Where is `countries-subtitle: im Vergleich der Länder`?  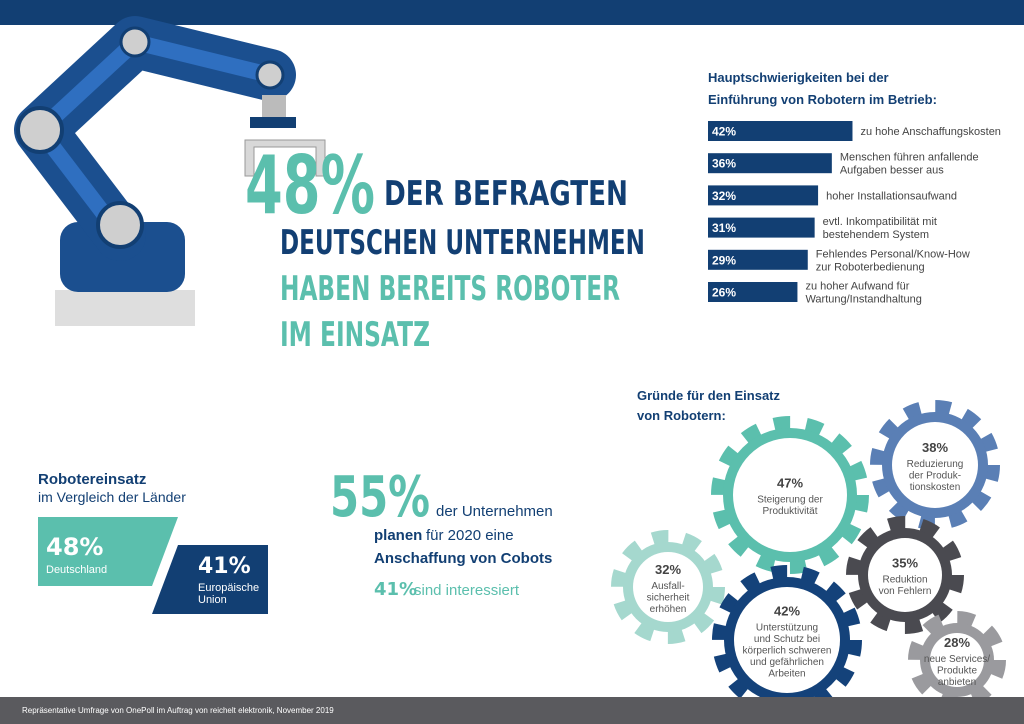 countries-subtitle: im Vergleich der Länder is located at coordinates (112, 497).